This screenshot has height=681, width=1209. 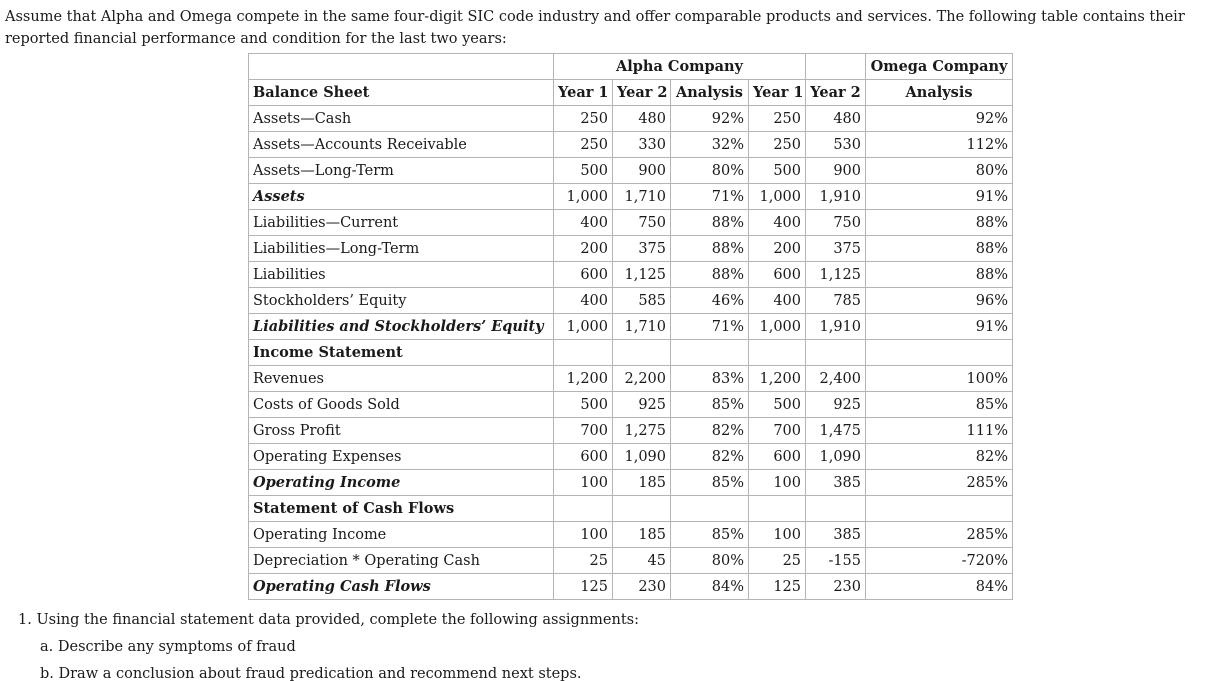 What do you see at coordinates (641, 92) in the screenshot?
I see `col-header-alpha-year2: Year 2` at bounding box center [641, 92].